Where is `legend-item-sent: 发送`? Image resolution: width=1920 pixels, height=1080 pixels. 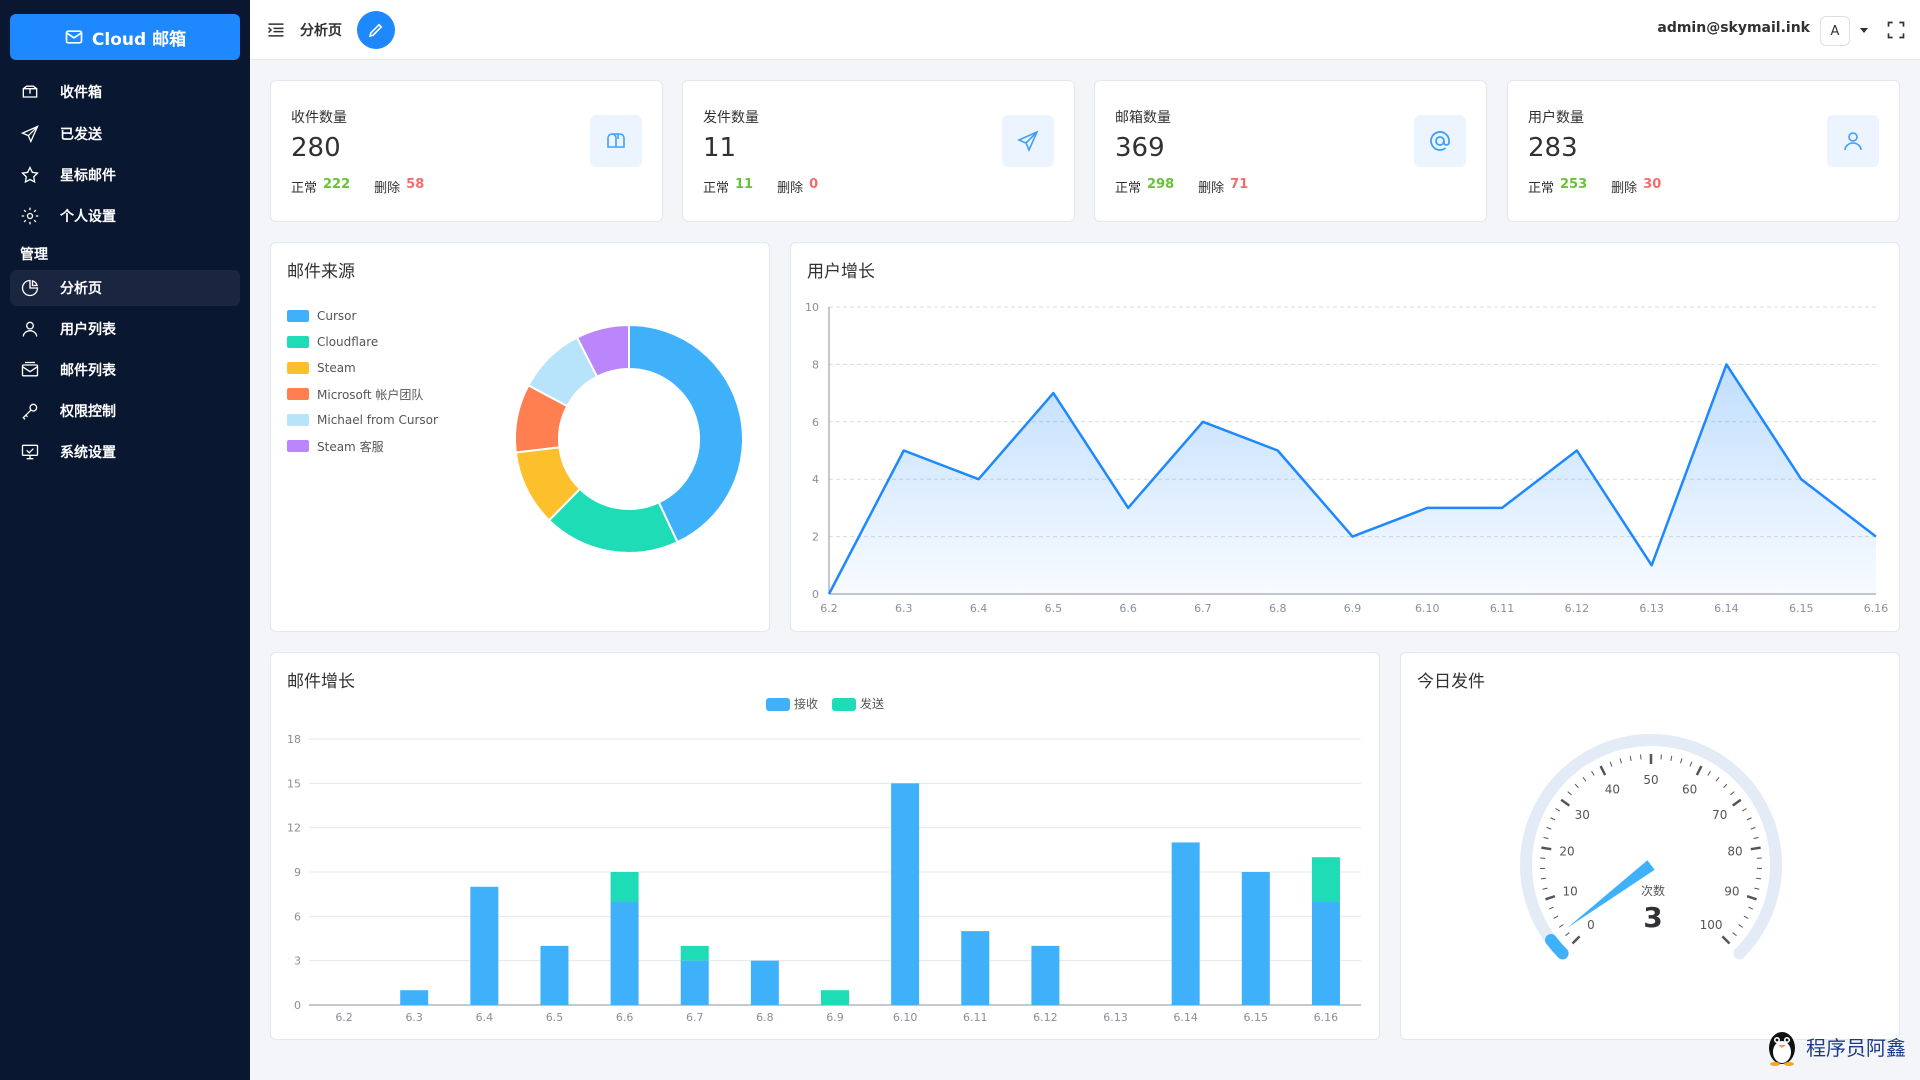 legend-item-sent: 发送 is located at coordinates (858, 703).